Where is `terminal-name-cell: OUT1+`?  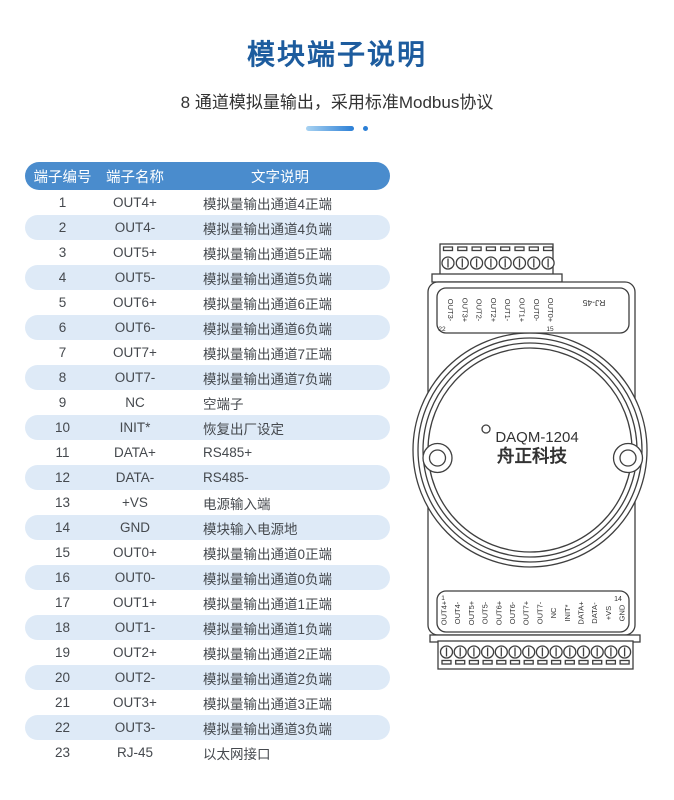
terminal-name-cell: OUT1+ is located at coordinates (135, 602).